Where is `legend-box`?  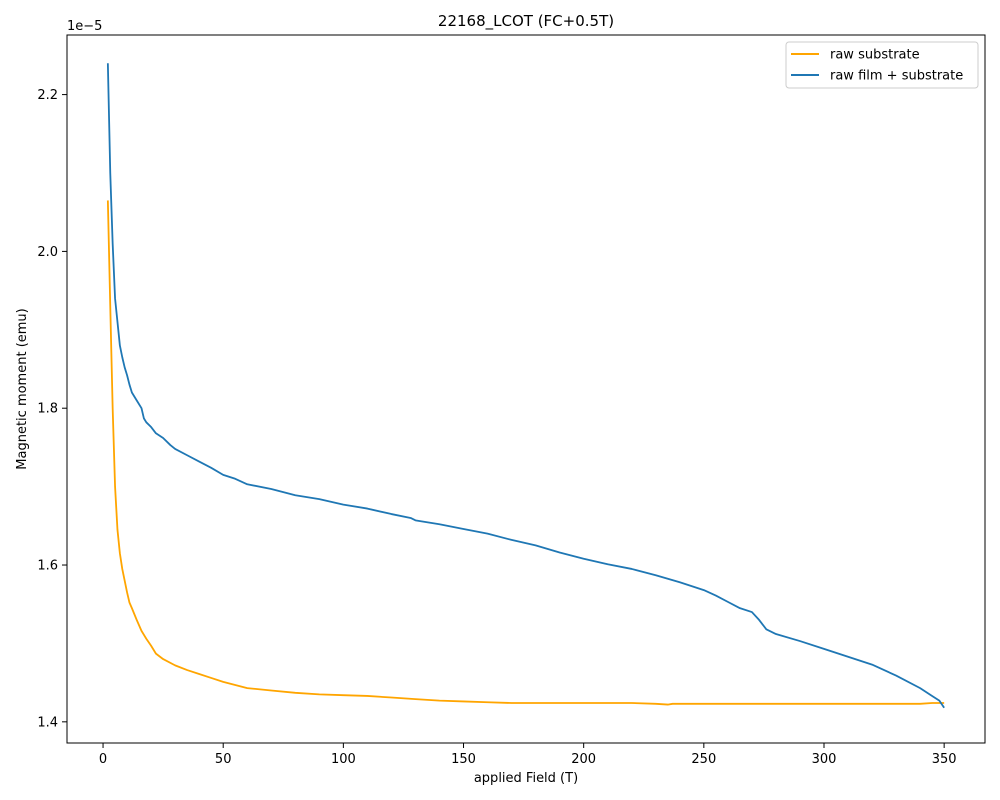
legend-box is located at coordinates (882, 65).